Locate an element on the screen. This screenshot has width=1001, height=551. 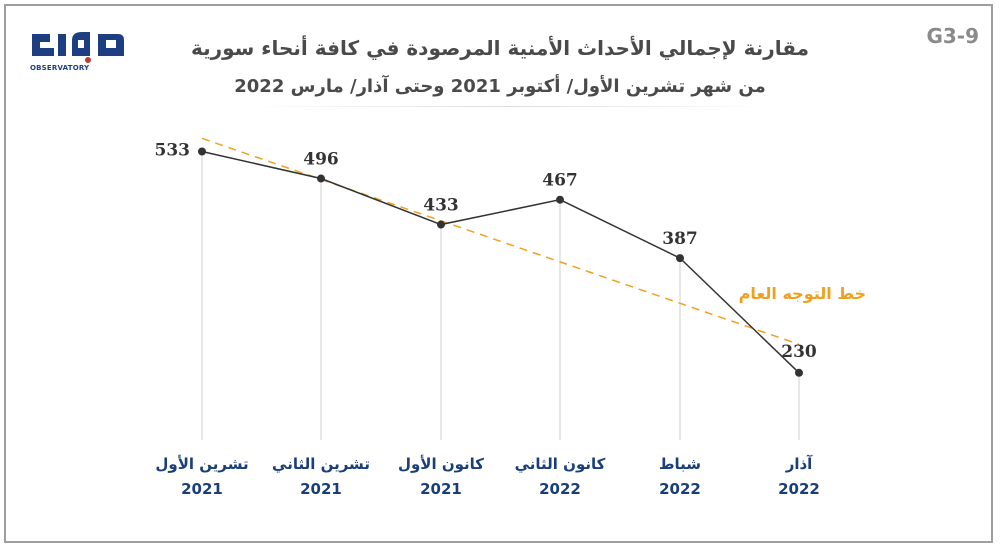
logo-subtitle: OBSERVATORY is located at coordinates (60, 68).